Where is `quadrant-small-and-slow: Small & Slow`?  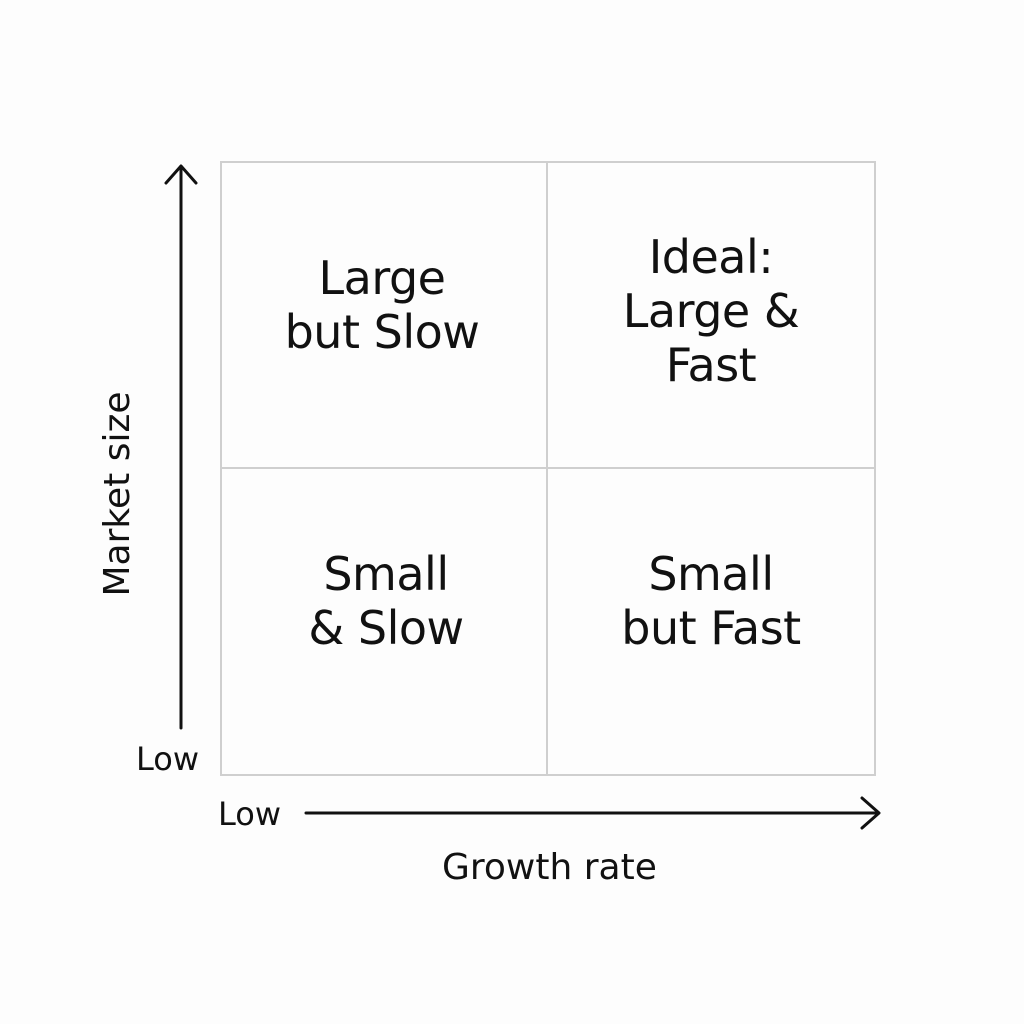 quadrant-small-and-slow: Small & Slow is located at coordinates (385, 621).